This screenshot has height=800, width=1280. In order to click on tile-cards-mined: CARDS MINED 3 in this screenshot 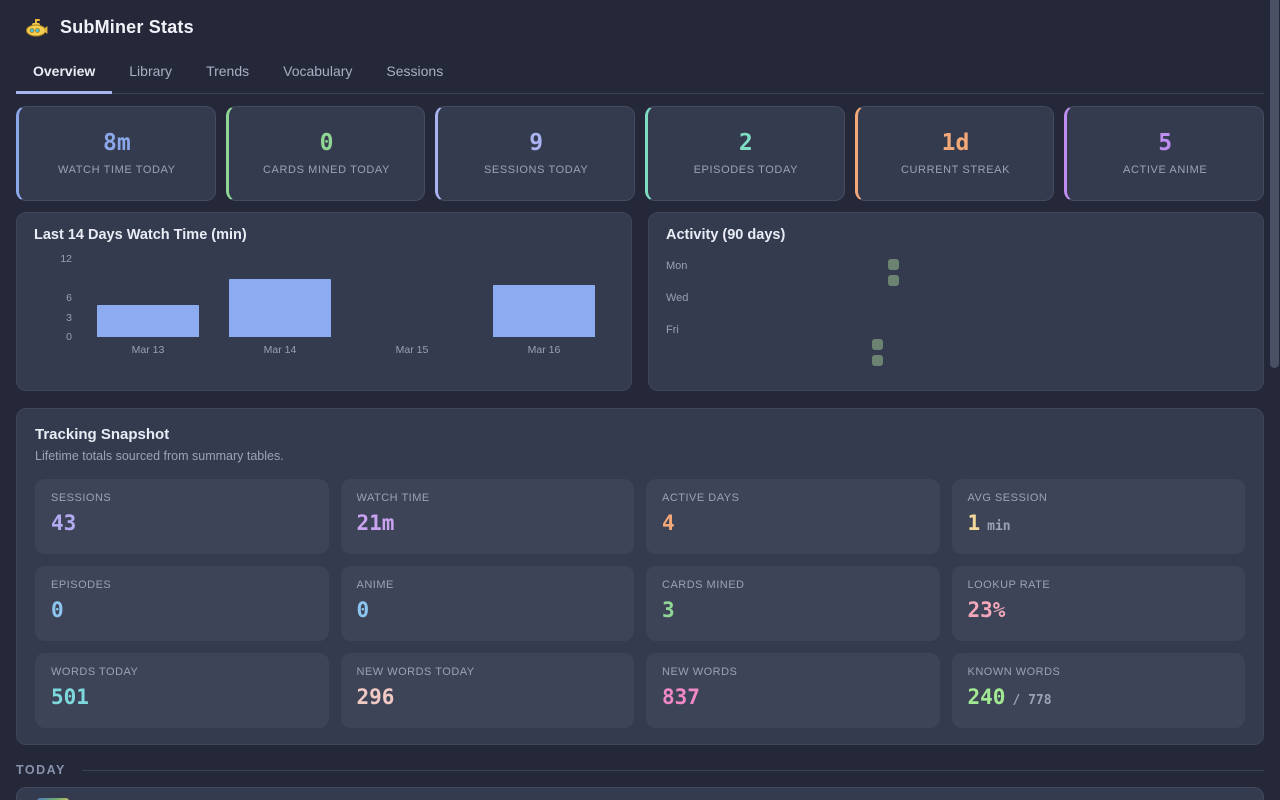, I will do `click(793, 603)`.